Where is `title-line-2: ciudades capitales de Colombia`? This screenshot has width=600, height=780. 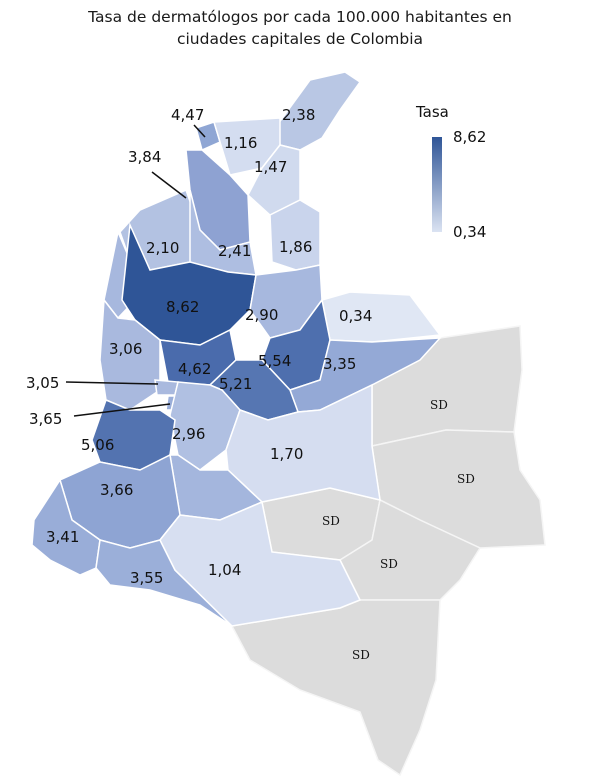 title-line-2: ciudades capitales de Colombia is located at coordinates (300, 39).